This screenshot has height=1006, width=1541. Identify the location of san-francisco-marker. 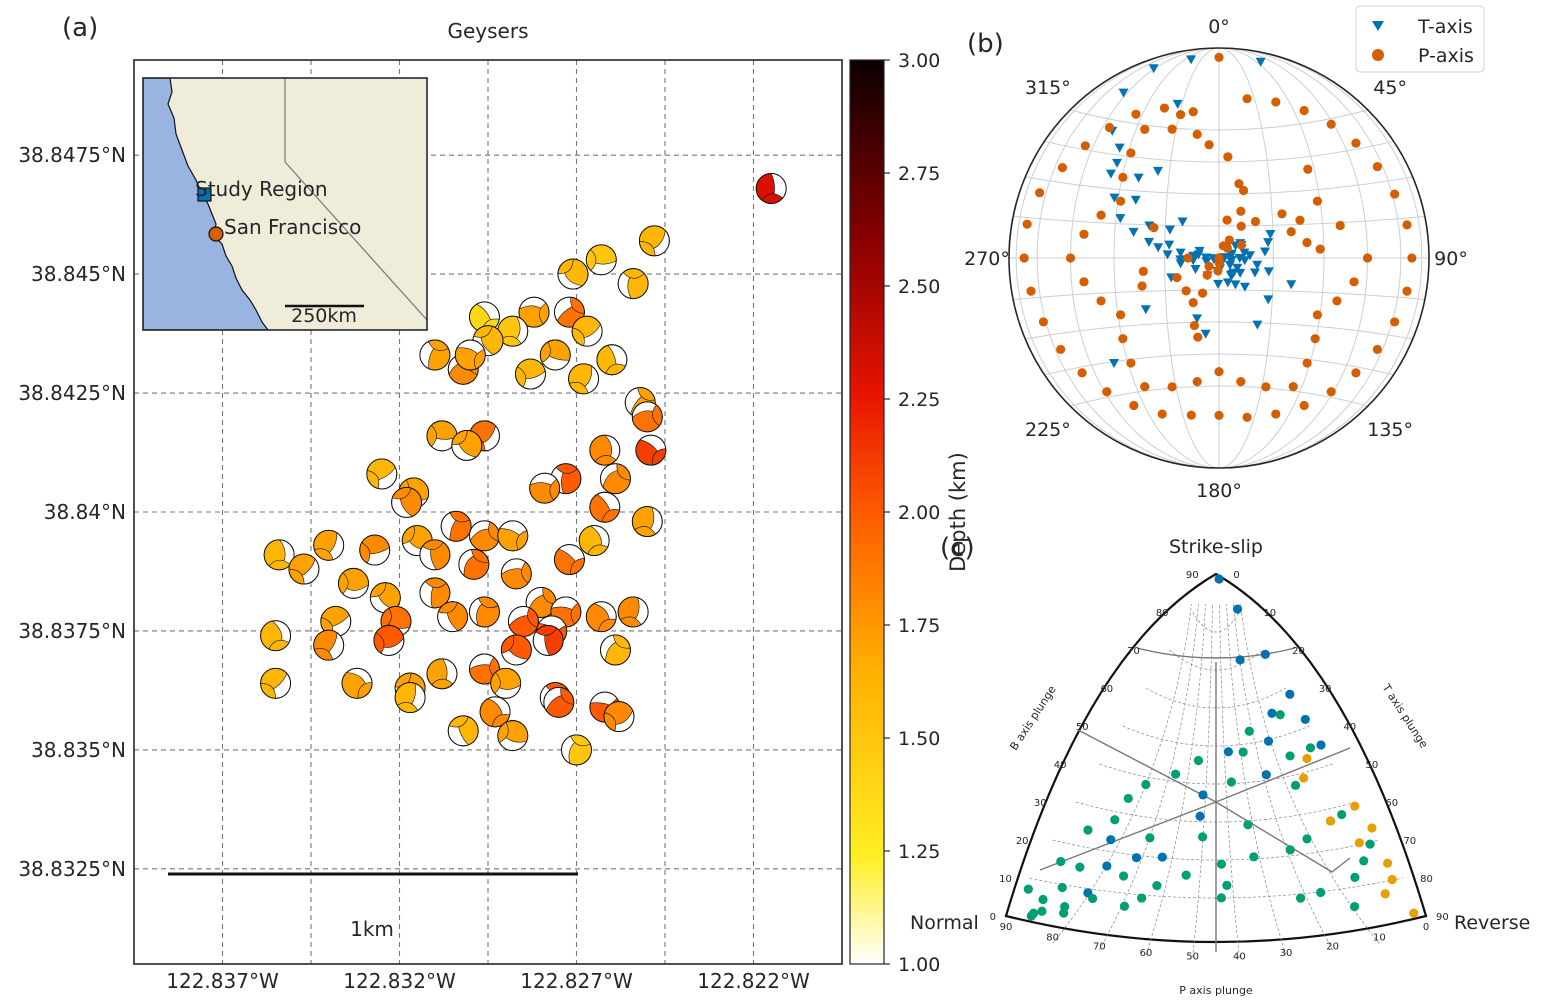
(216, 234).